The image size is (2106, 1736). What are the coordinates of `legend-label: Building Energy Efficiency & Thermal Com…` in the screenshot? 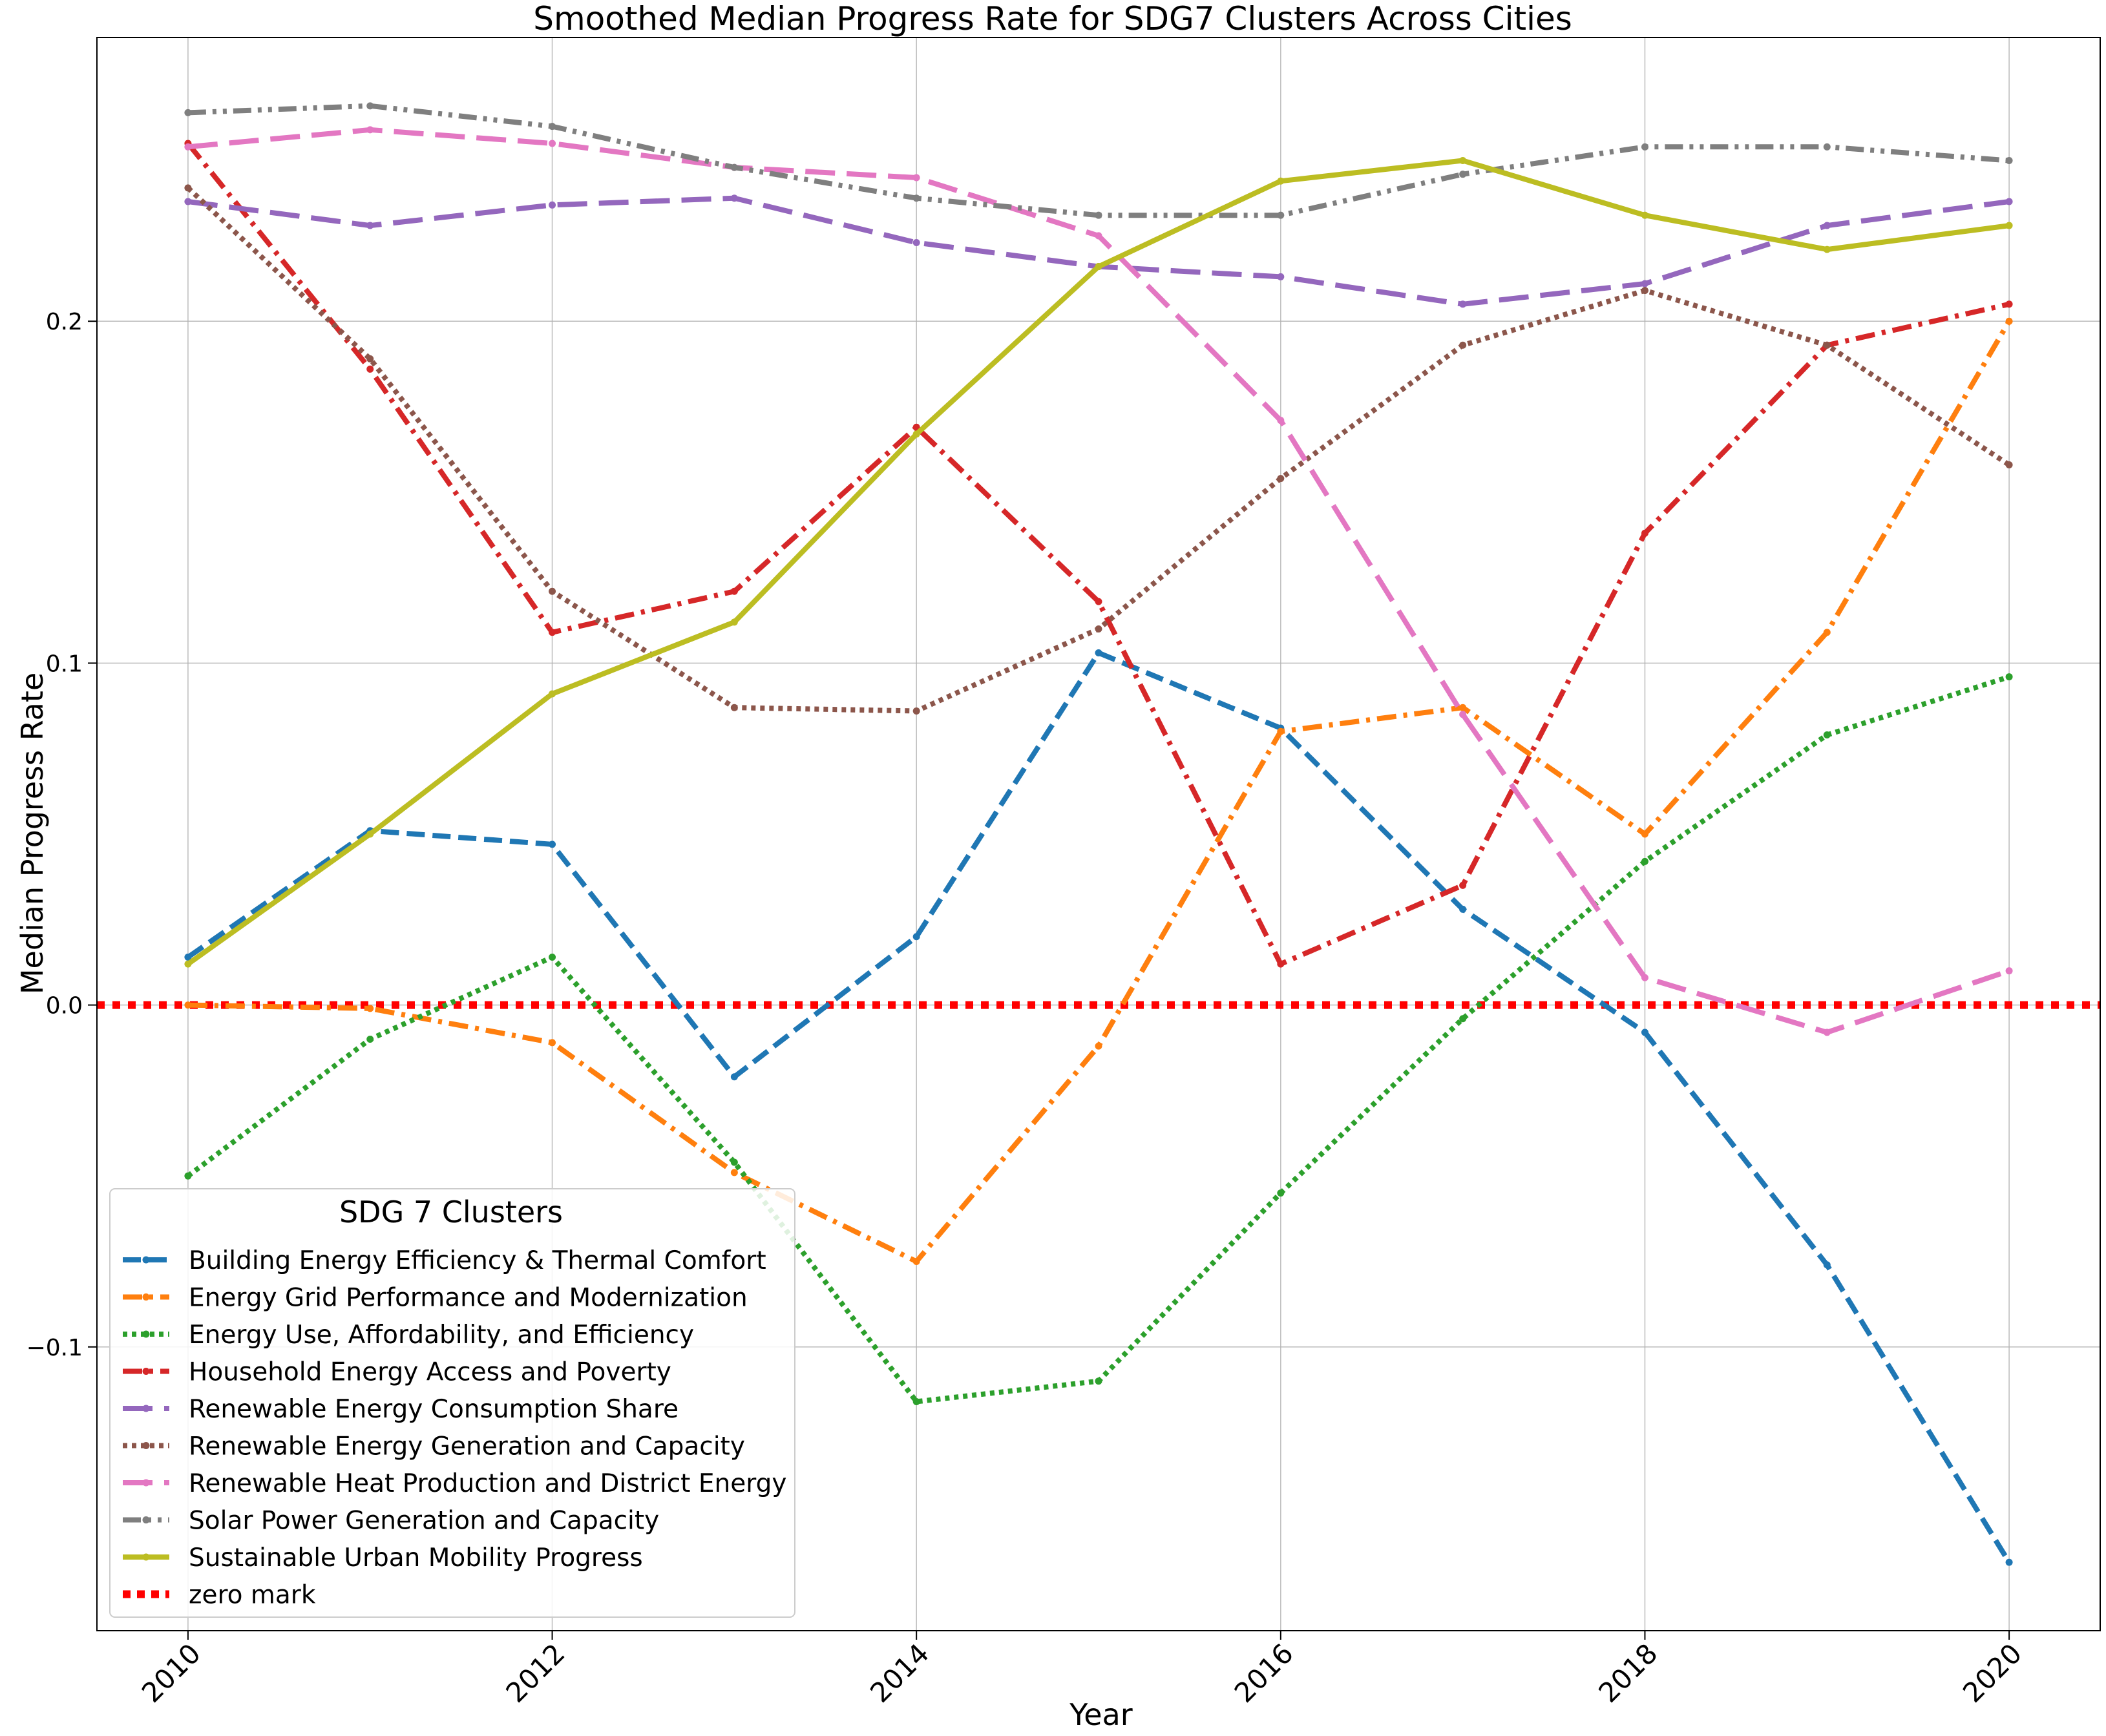 It's located at (477, 1260).